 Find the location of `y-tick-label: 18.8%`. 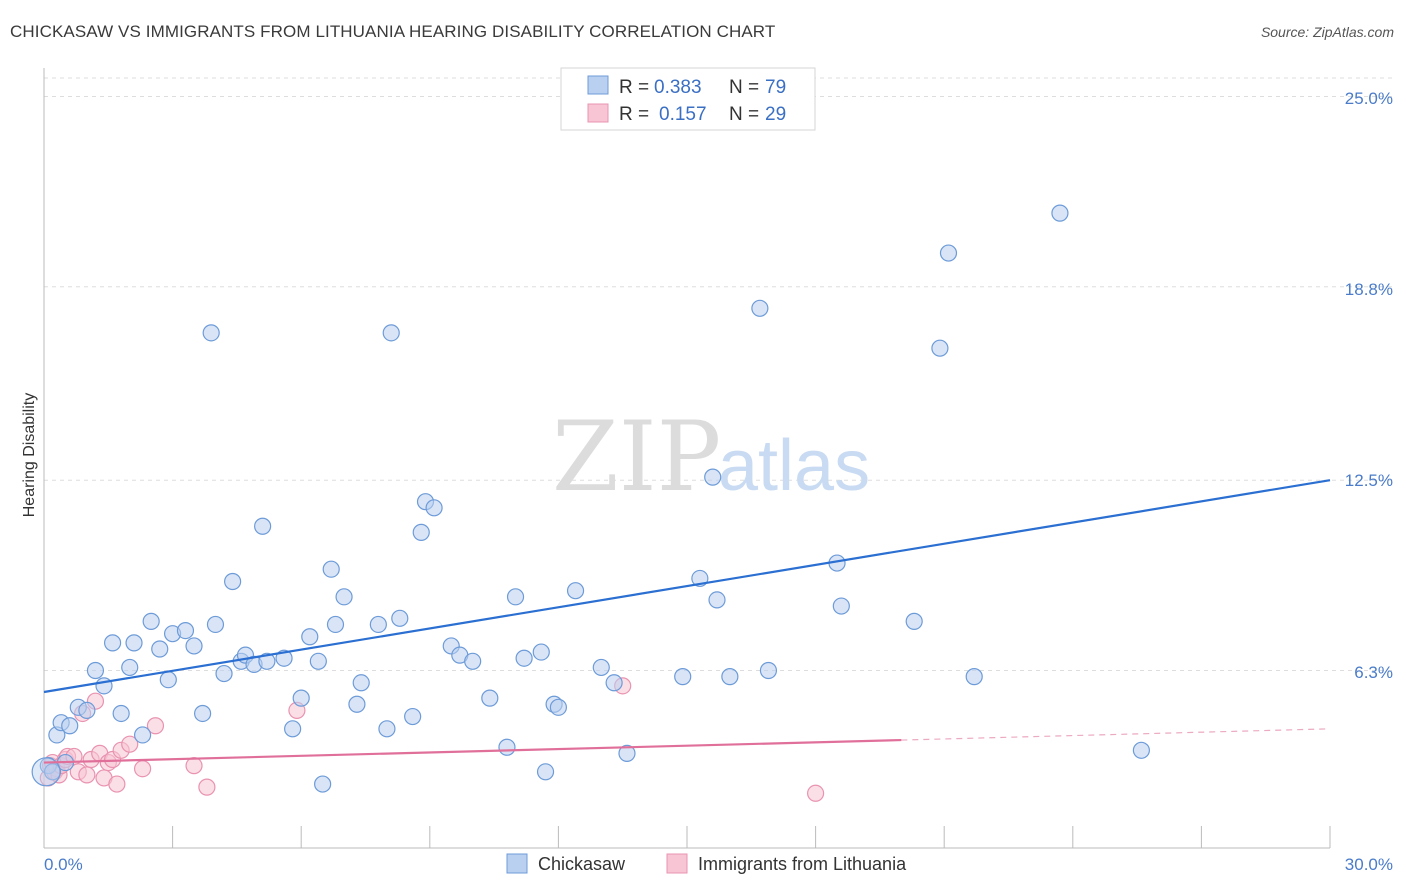

y-tick-label: 18.8% is located at coordinates (1369, 289).